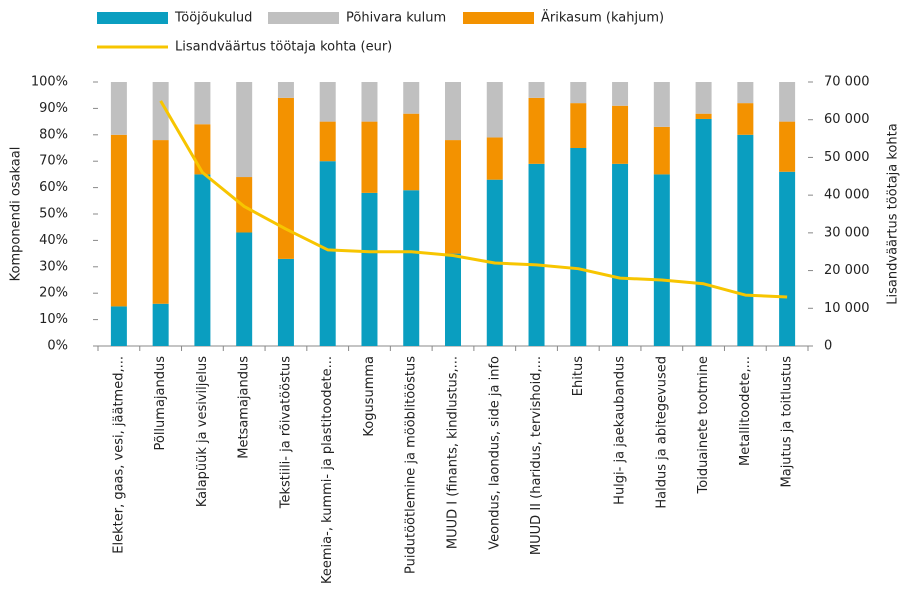 This screenshot has width=908, height=608. I want to click on x-tick-label: Metsamajandus, so click(244, 407).